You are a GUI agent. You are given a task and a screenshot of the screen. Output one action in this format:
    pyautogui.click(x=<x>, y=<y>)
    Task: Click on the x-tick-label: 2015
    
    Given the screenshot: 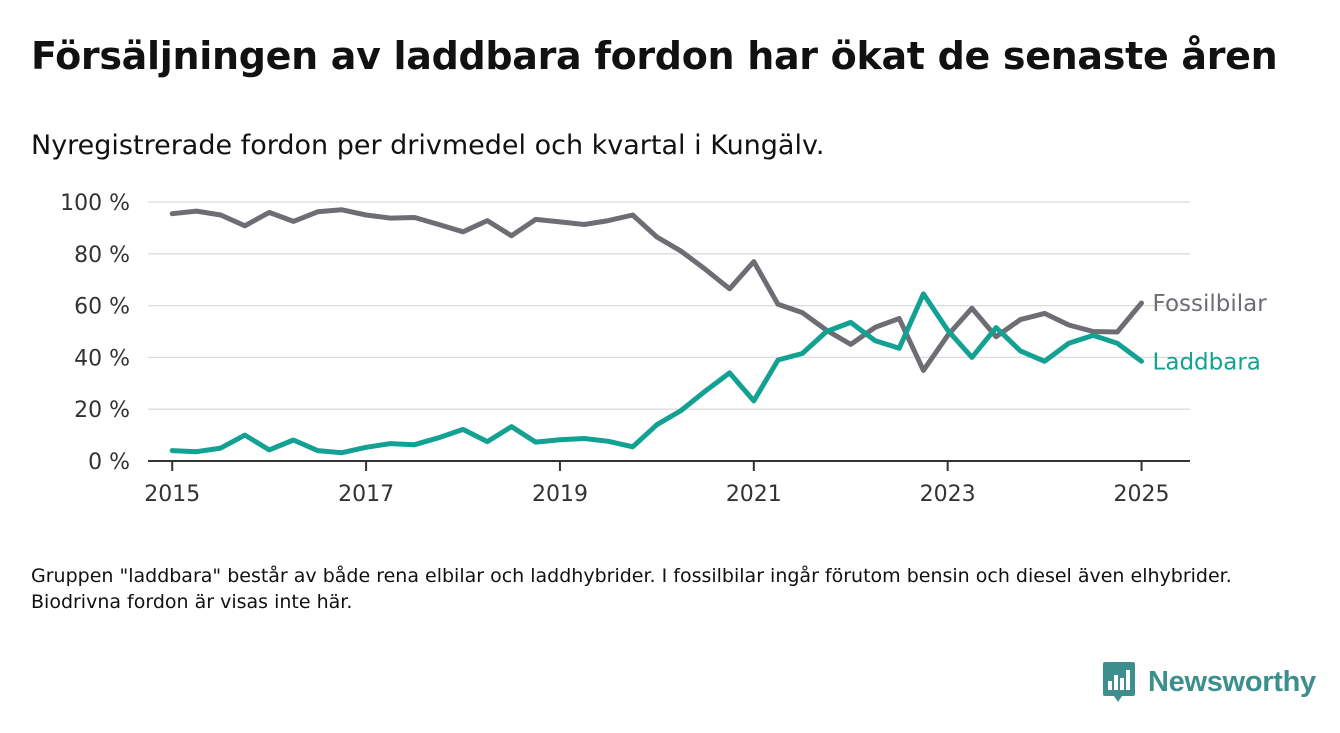 What is the action you would take?
    pyautogui.click(x=172, y=494)
    